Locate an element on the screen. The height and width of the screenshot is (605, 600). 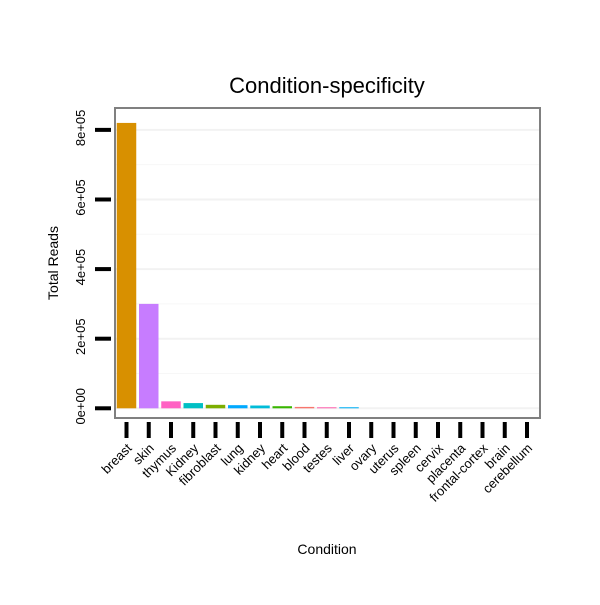
bar-testes is located at coordinates (327, 408).